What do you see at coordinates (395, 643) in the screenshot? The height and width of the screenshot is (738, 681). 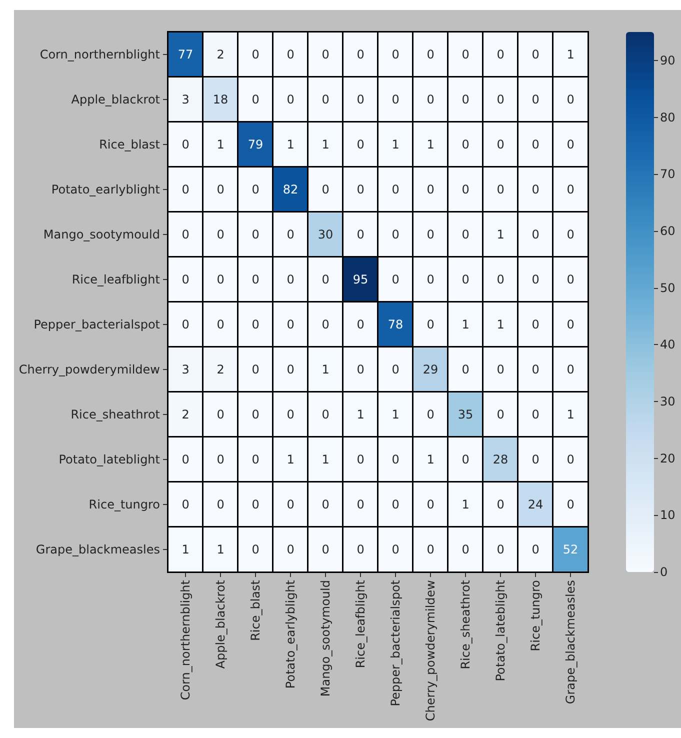 I see `x-tick-label: Pepper_bacterialspot` at bounding box center [395, 643].